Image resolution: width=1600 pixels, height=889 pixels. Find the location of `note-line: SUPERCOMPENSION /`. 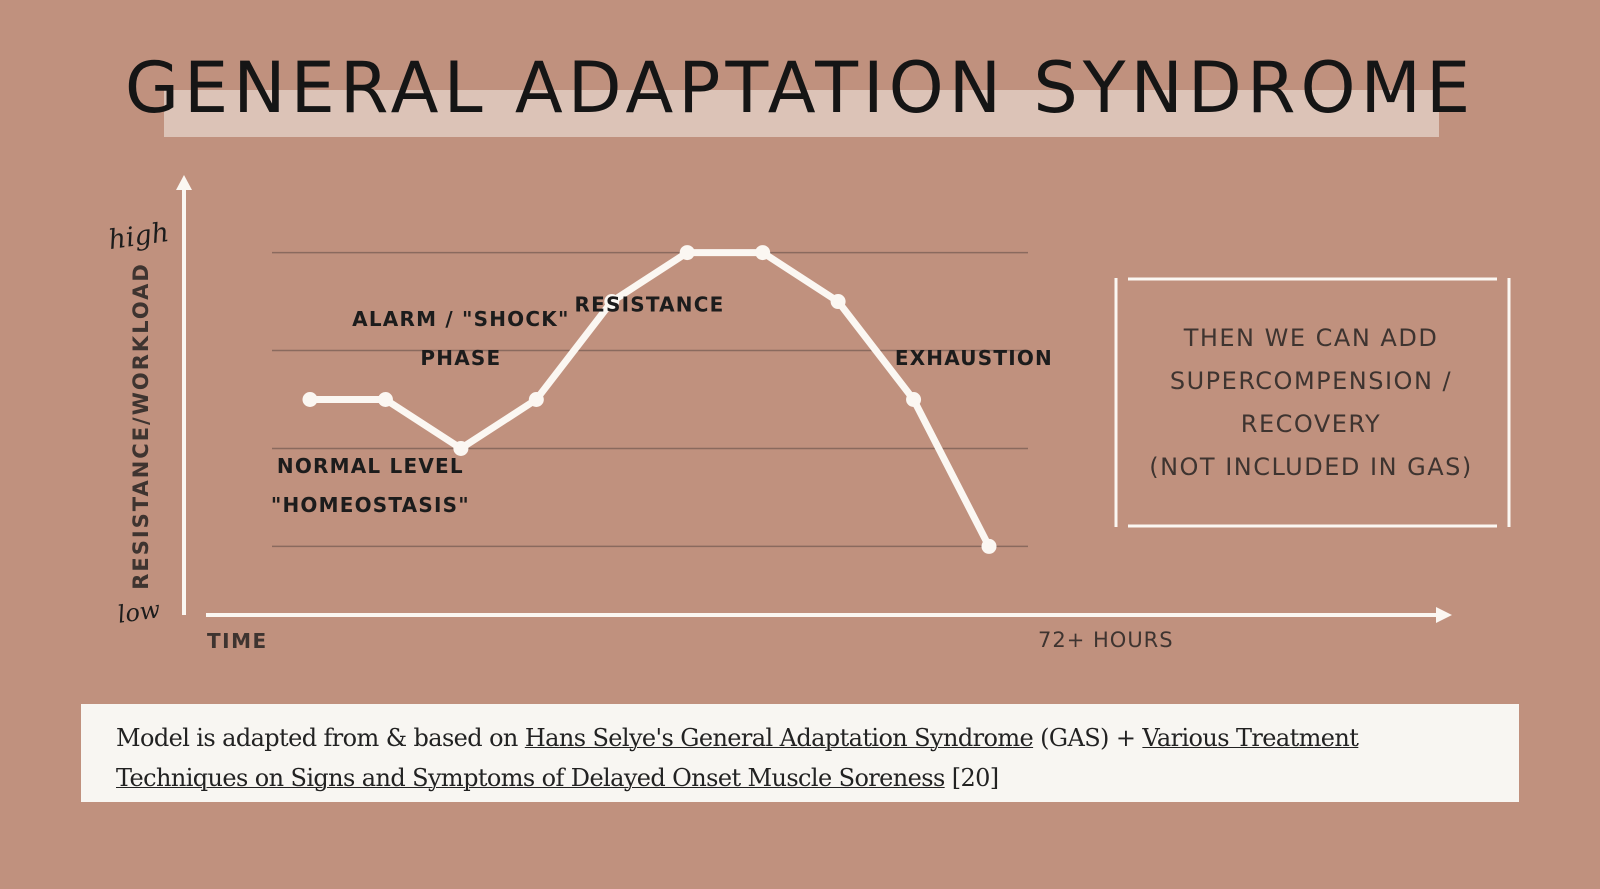

note-line: SUPERCOMPENSION / is located at coordinates (1311, 380).